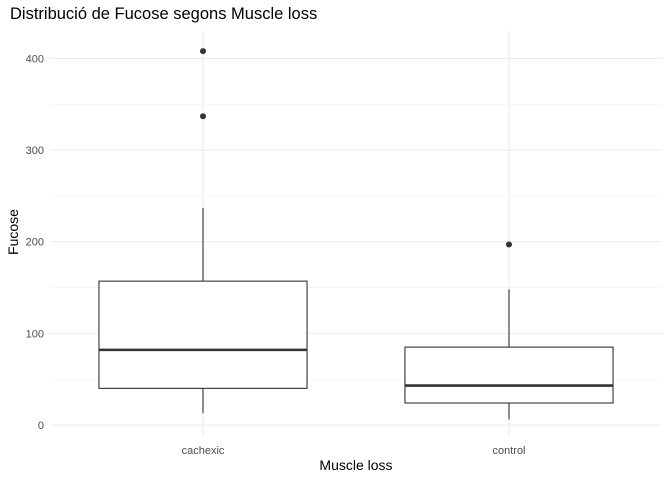 The image size is (672, 480). I want to click on y-axis-title: Fucose, so click(13, 232).